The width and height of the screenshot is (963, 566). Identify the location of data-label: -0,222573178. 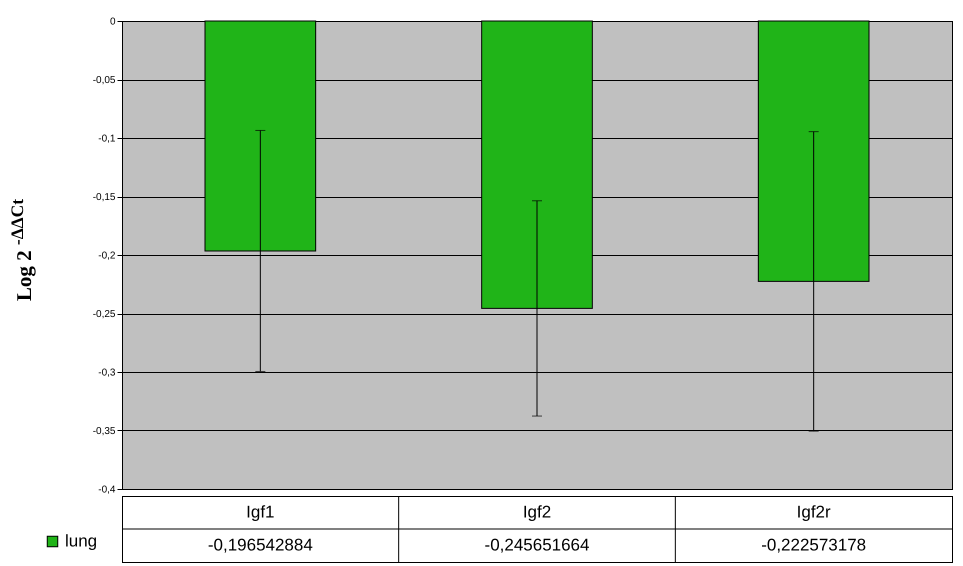
(813, 545).